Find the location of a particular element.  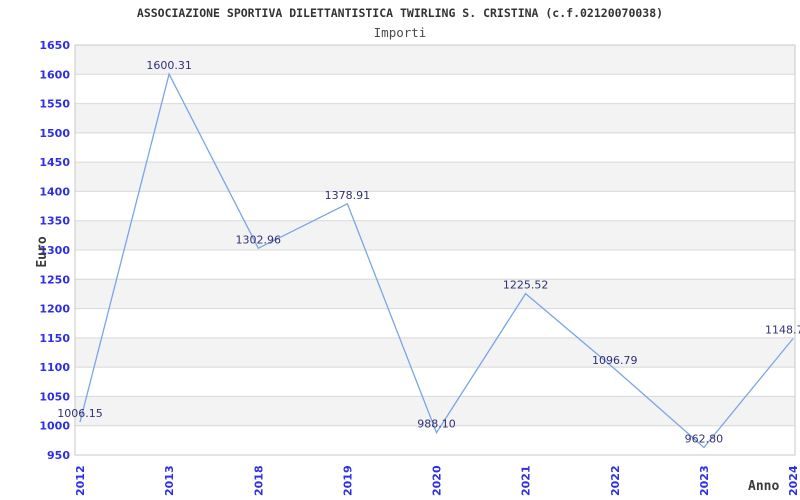

y-tick-label: 1200 is located at coordinates (54, 309).